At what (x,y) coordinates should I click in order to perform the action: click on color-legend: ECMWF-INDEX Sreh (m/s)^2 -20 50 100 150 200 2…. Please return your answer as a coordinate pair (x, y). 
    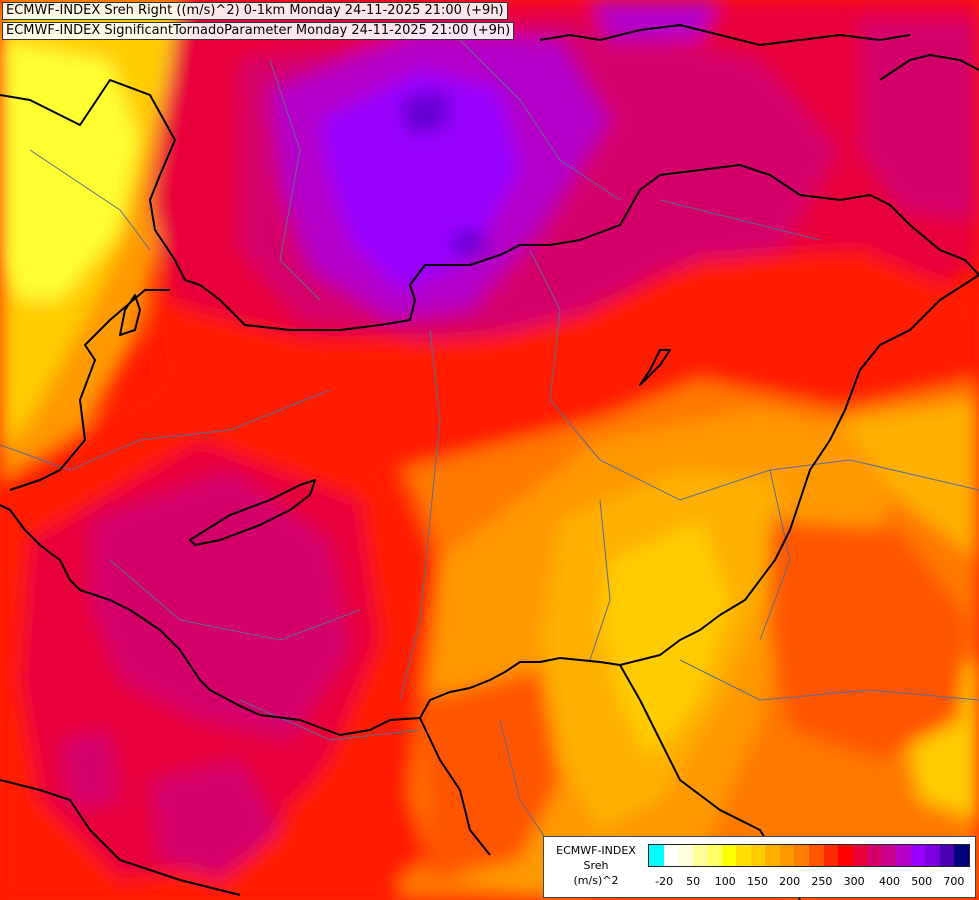
    Looking at the image, I should click on (759, 867).